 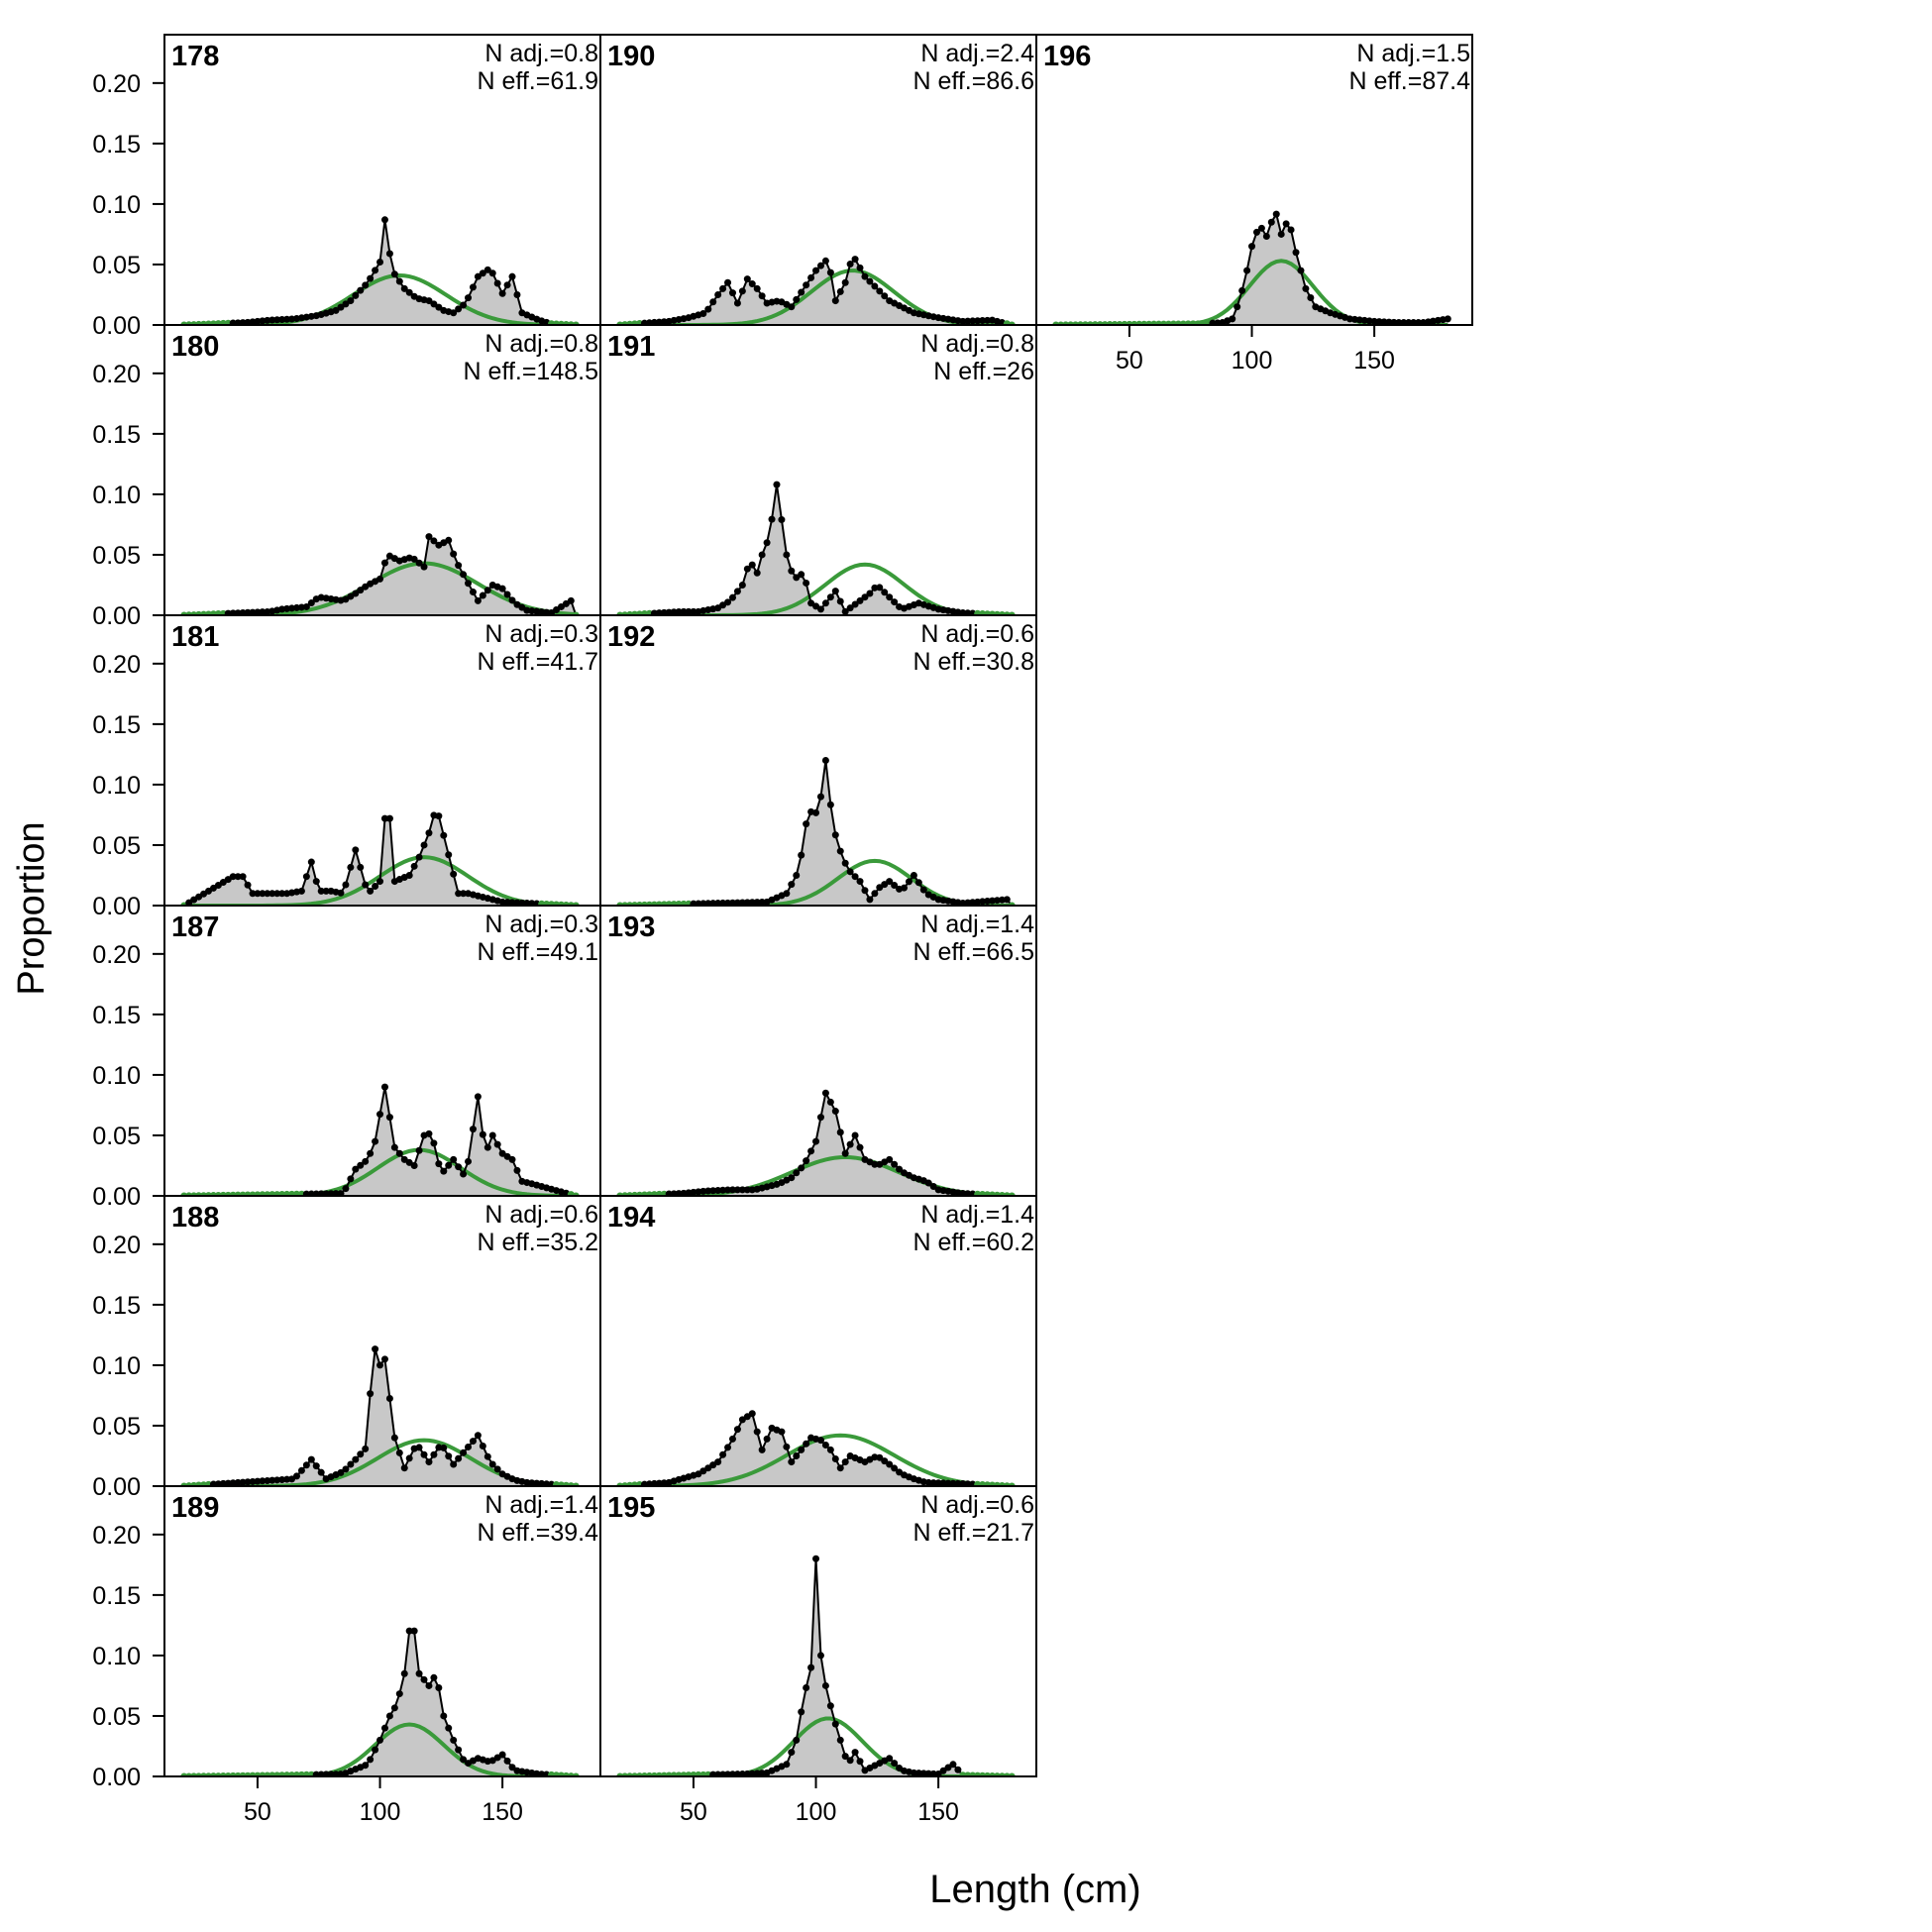 I want to click on n-eff-label: N eff.=35.2, so click(x=537, y=1242).